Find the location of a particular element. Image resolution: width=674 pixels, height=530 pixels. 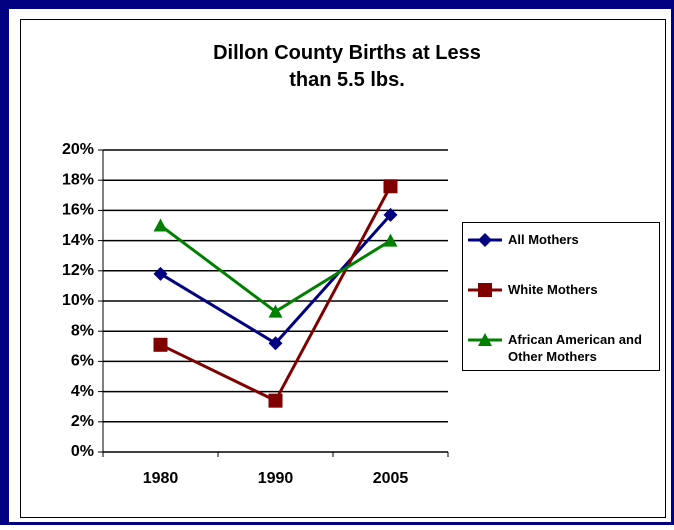

legend-label: White Mothers is located at coordinates (553, 289).